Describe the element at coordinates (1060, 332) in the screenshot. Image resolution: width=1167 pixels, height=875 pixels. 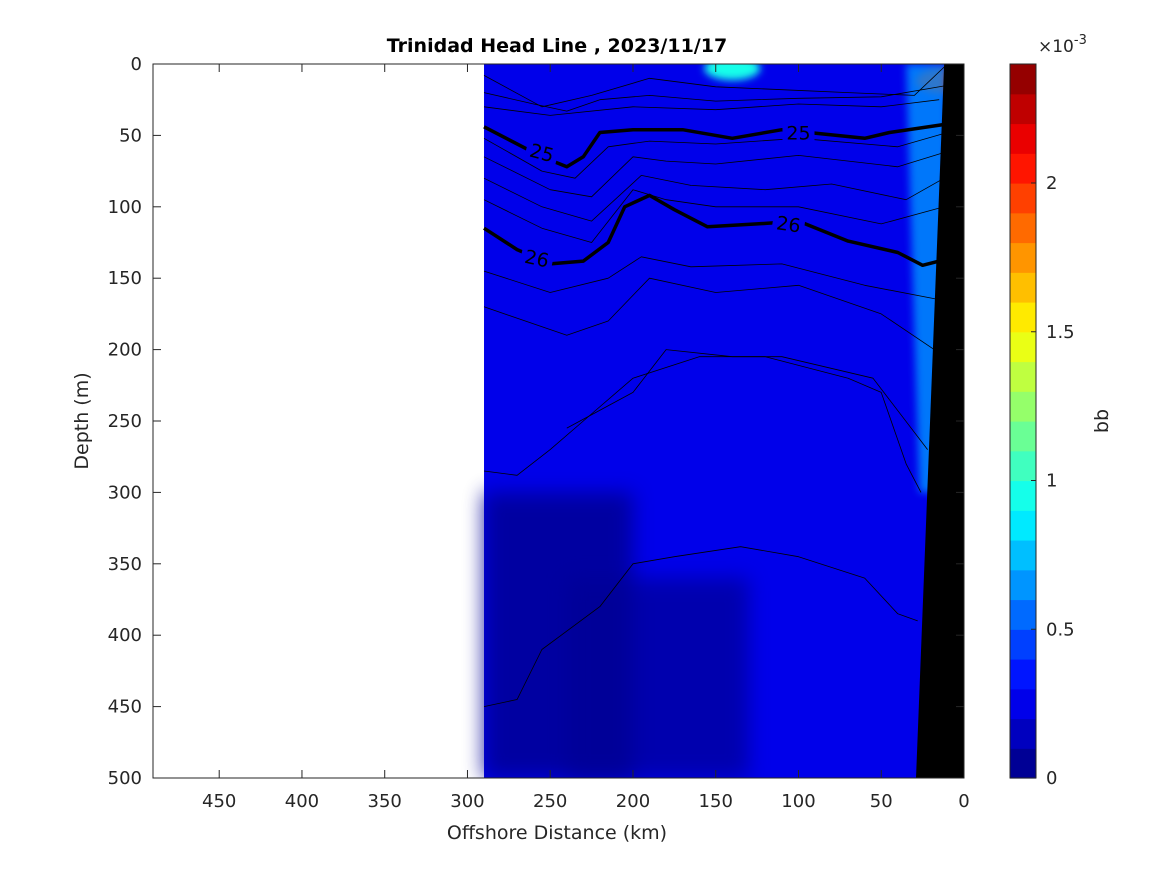
I see `colorbar-tick-label: 1.5` at that location.